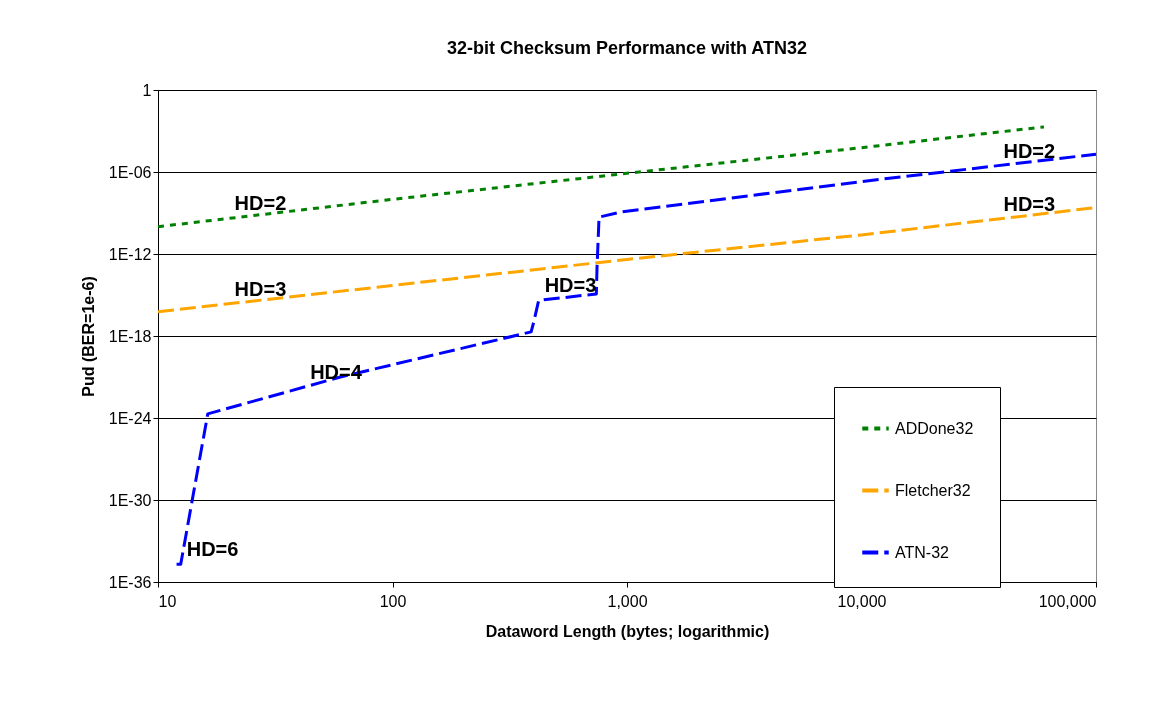 The image size is (1169, 706). Describe the element at coordinates (130, 254) in the screenshot. I see `y-tick-label: 1E-12` at that location.